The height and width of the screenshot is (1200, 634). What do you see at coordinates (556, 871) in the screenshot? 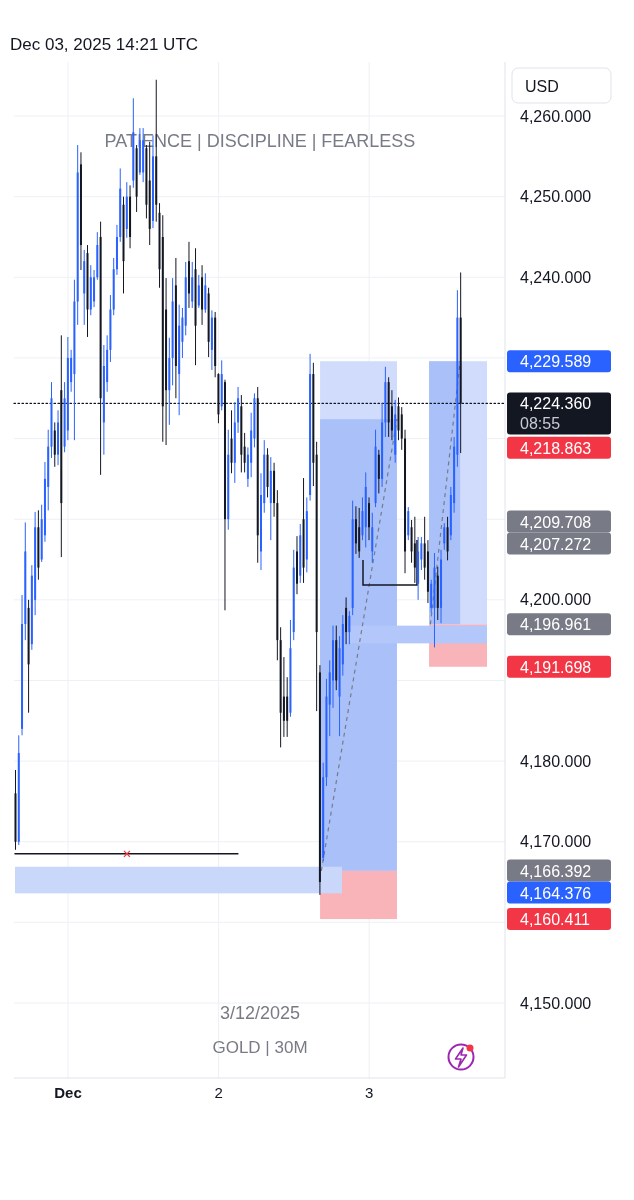
I see `text: 4,166.392` at bounding box center [556, 871].